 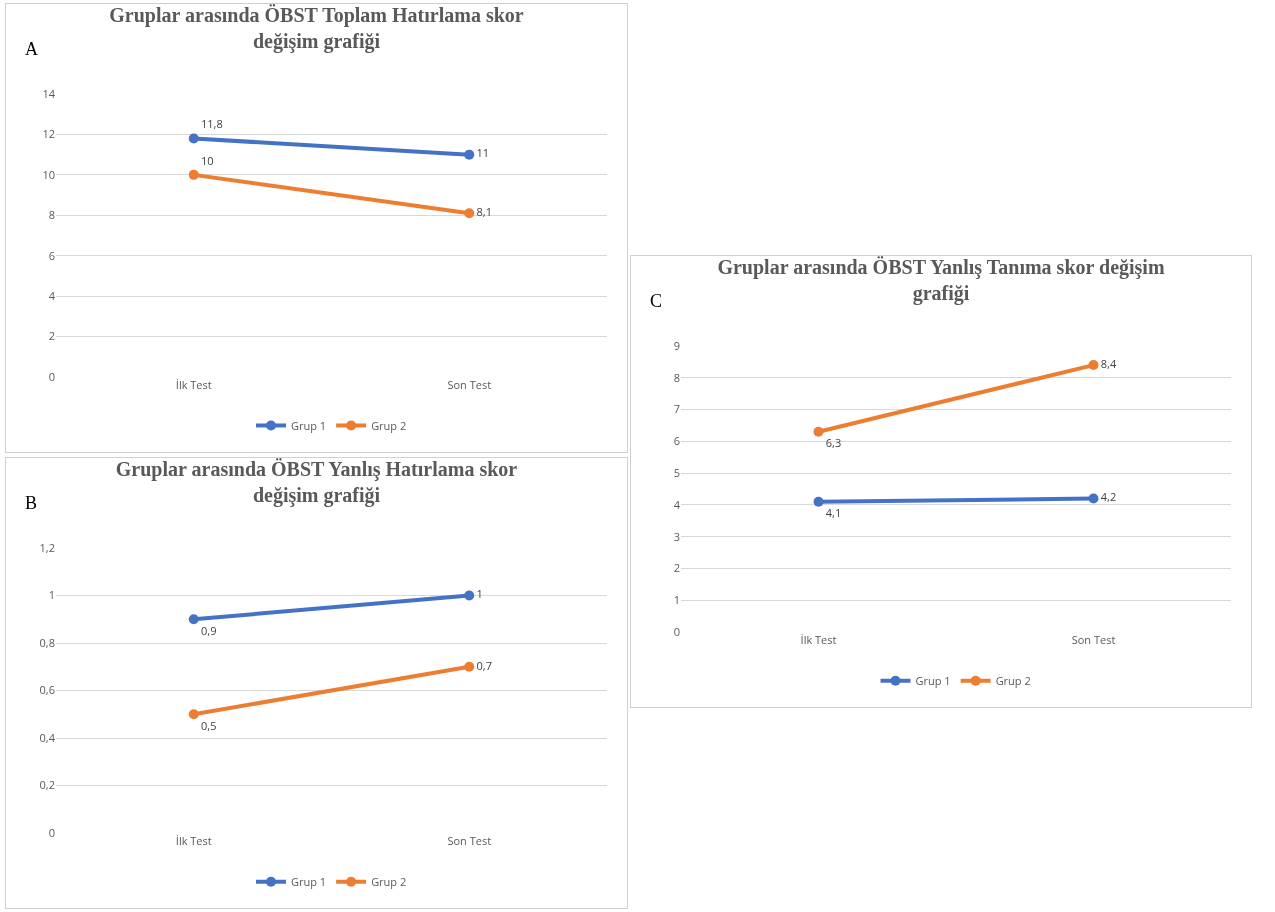 What do you see at coordinates (316, 482) in the screenshot?
I see `chart-title: Gruplar arasında ÖBST Yanlış Hatırlama skor değişim grafiği` at bounding box center [316, 482].